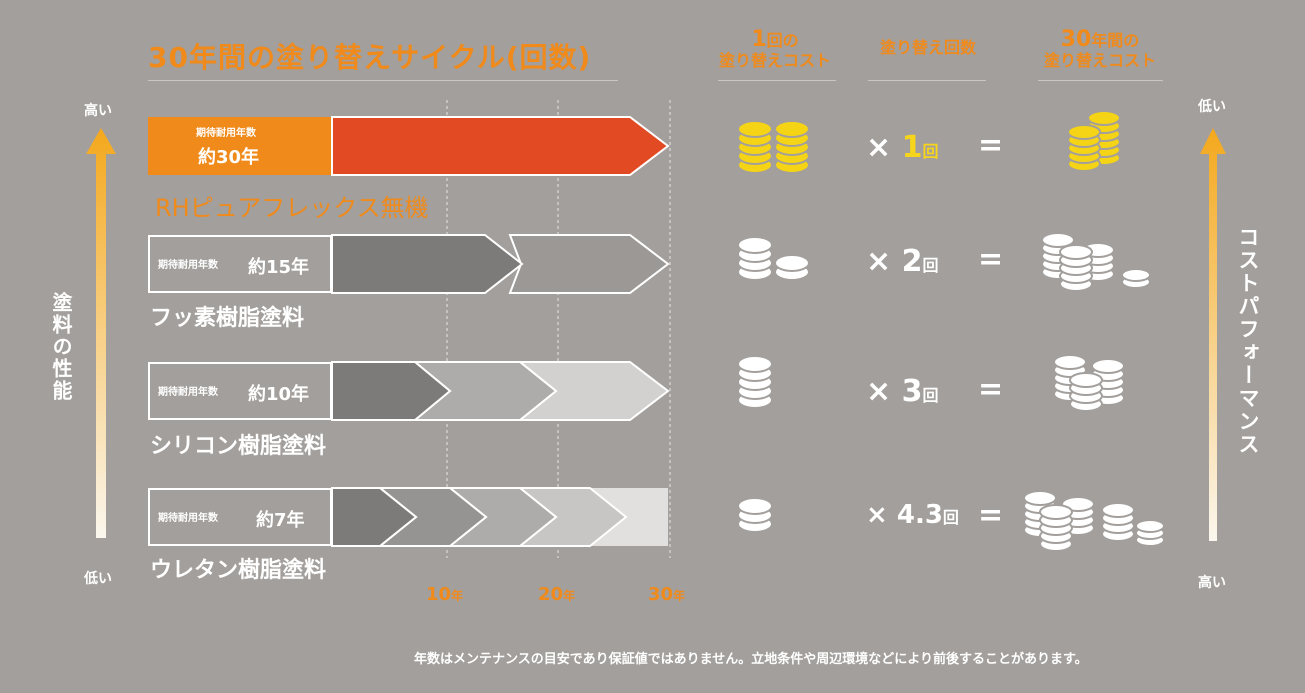  Describe the element at coordinates (240, 391) in the screenshot. I see `life-box: 期待耐用年数 約10年` at that location.